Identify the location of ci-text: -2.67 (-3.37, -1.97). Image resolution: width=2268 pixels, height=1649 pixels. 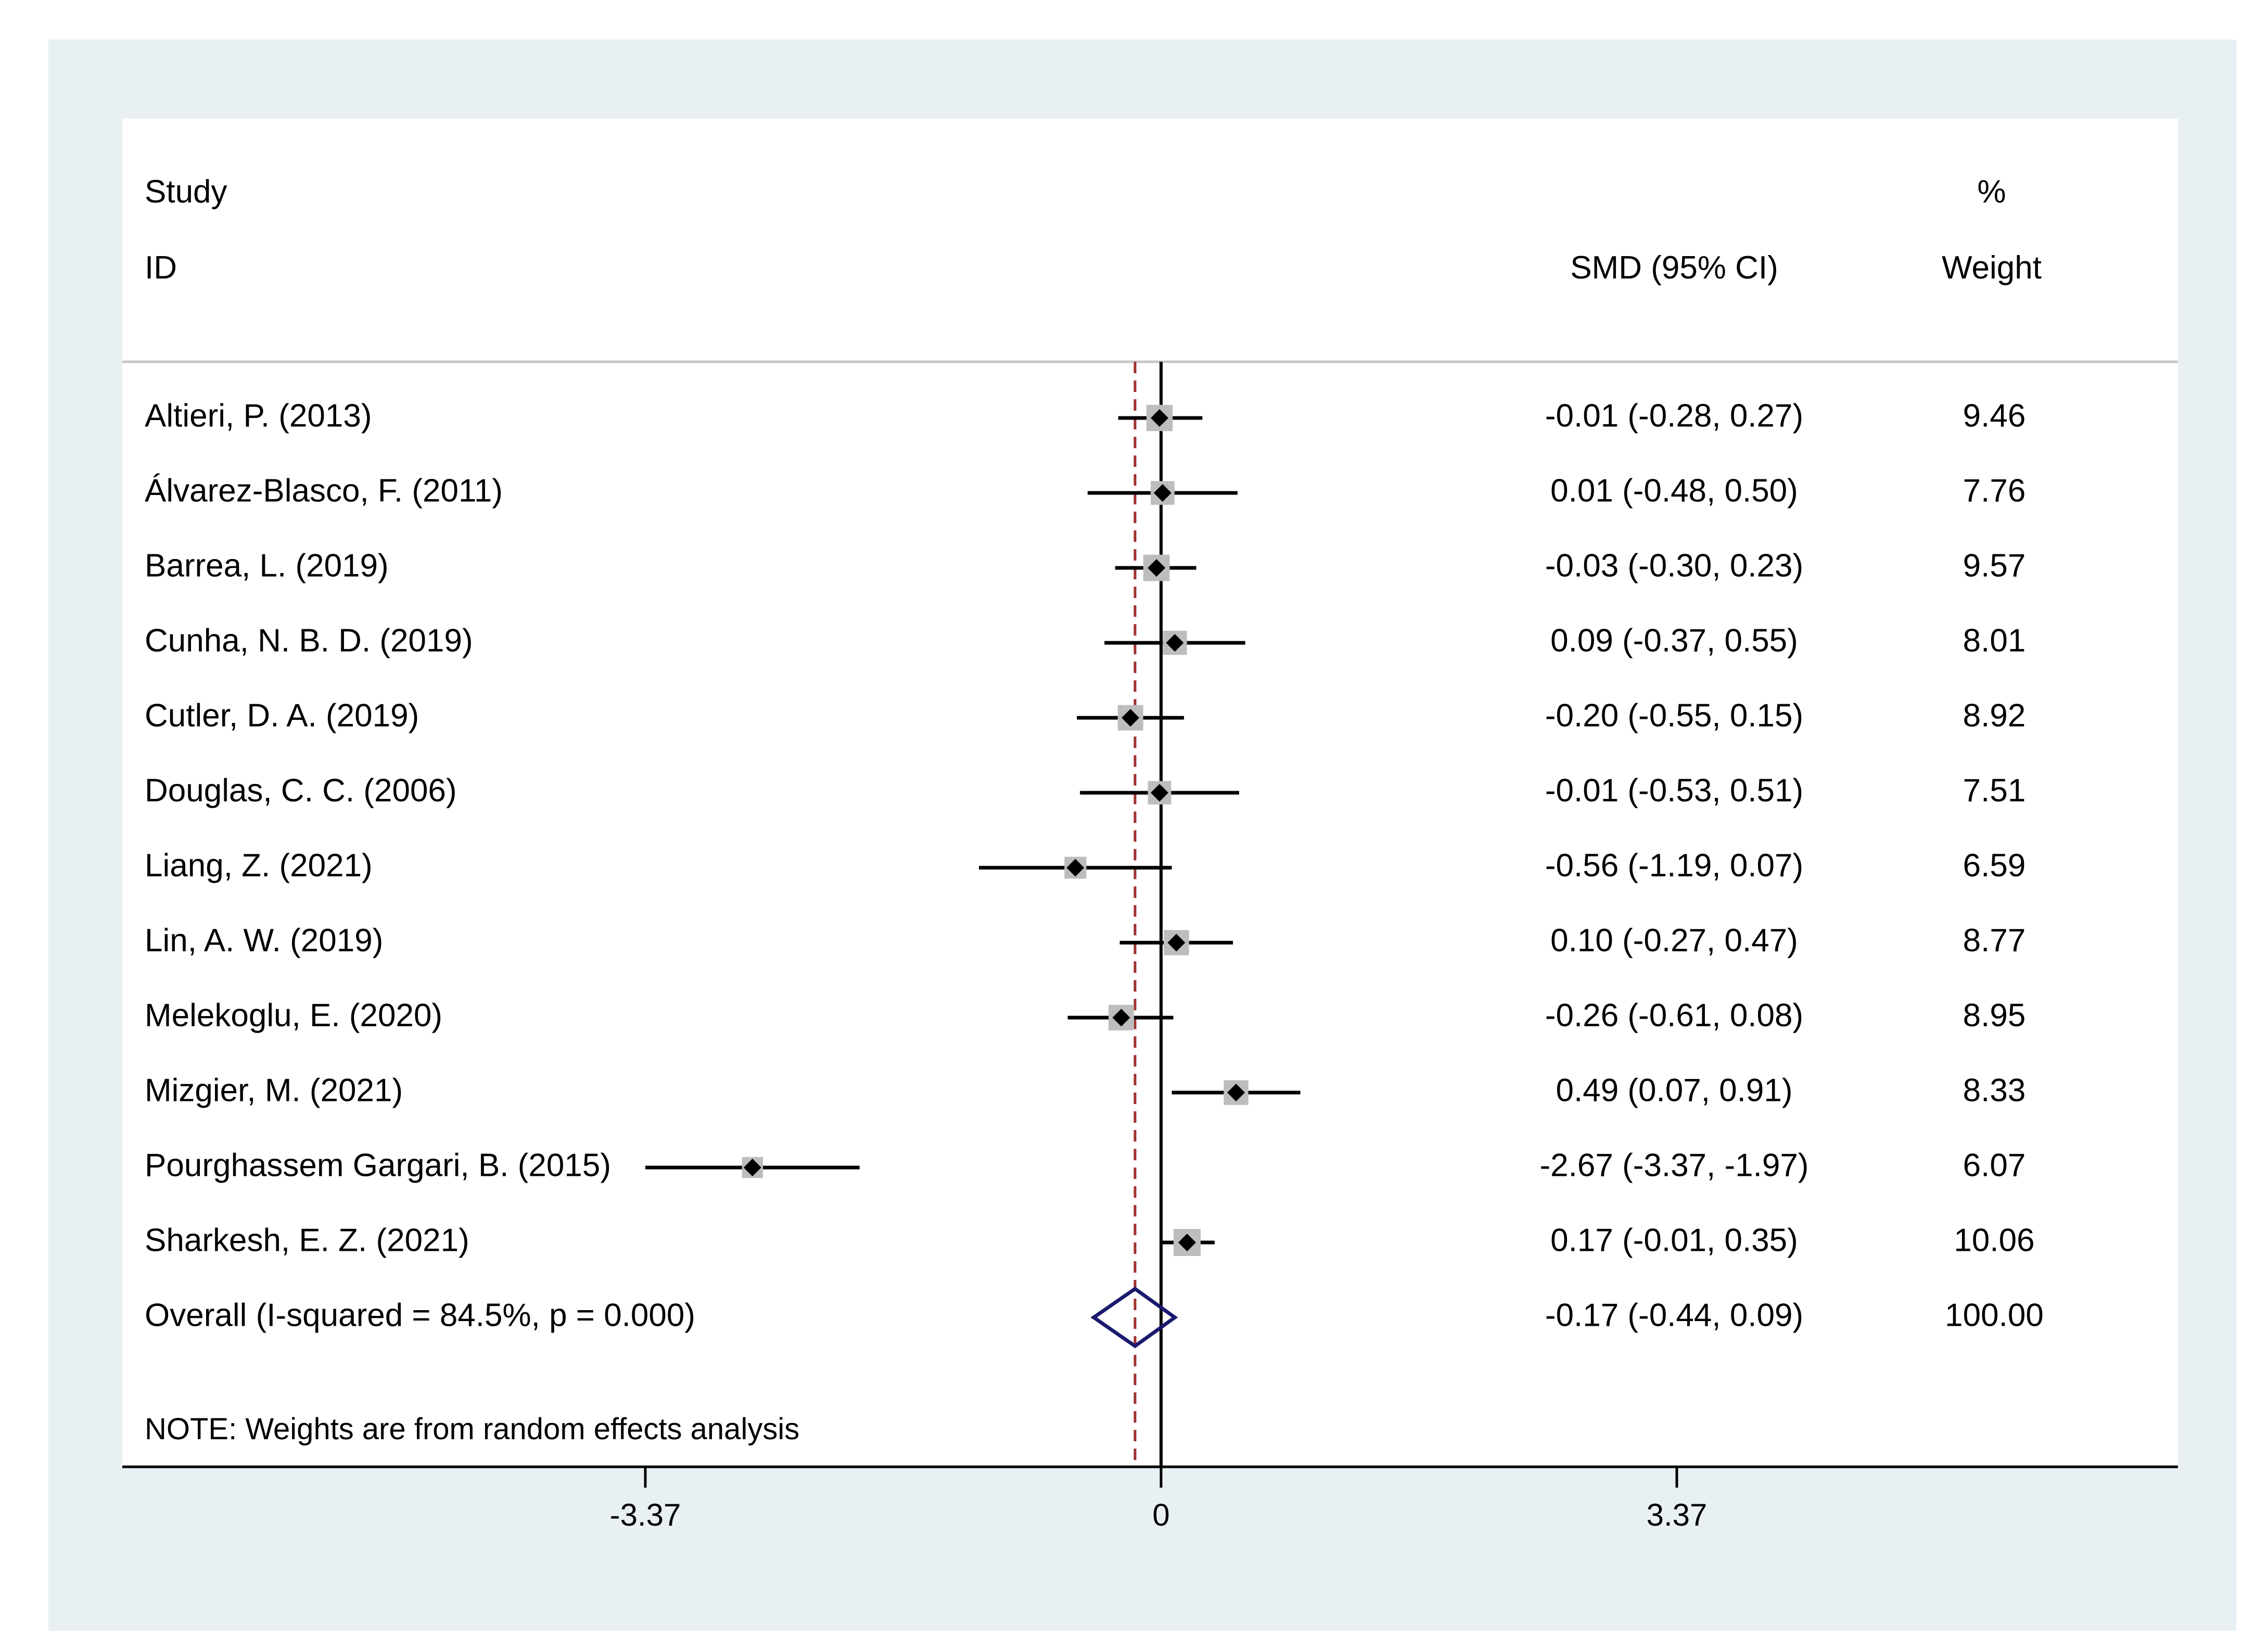
(1674, 1165).